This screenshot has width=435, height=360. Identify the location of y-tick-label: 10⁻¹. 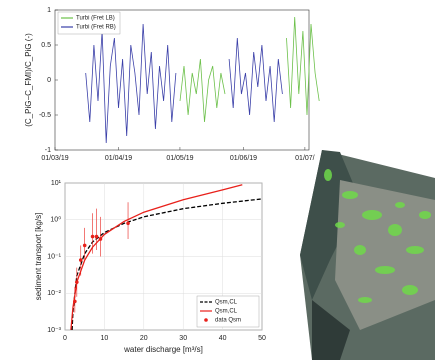
(54, 256).